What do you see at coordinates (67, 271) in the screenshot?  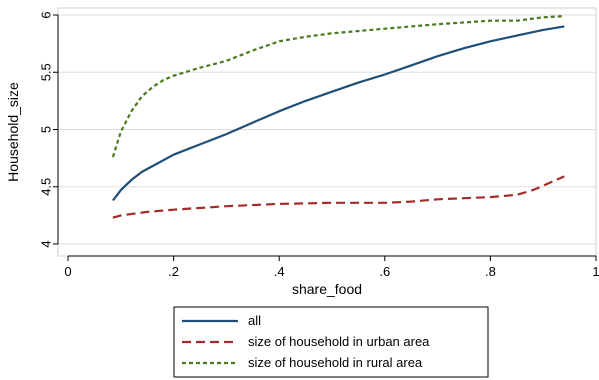 I see `x-tick-label-0: 0` at bounding box center [67, 271].